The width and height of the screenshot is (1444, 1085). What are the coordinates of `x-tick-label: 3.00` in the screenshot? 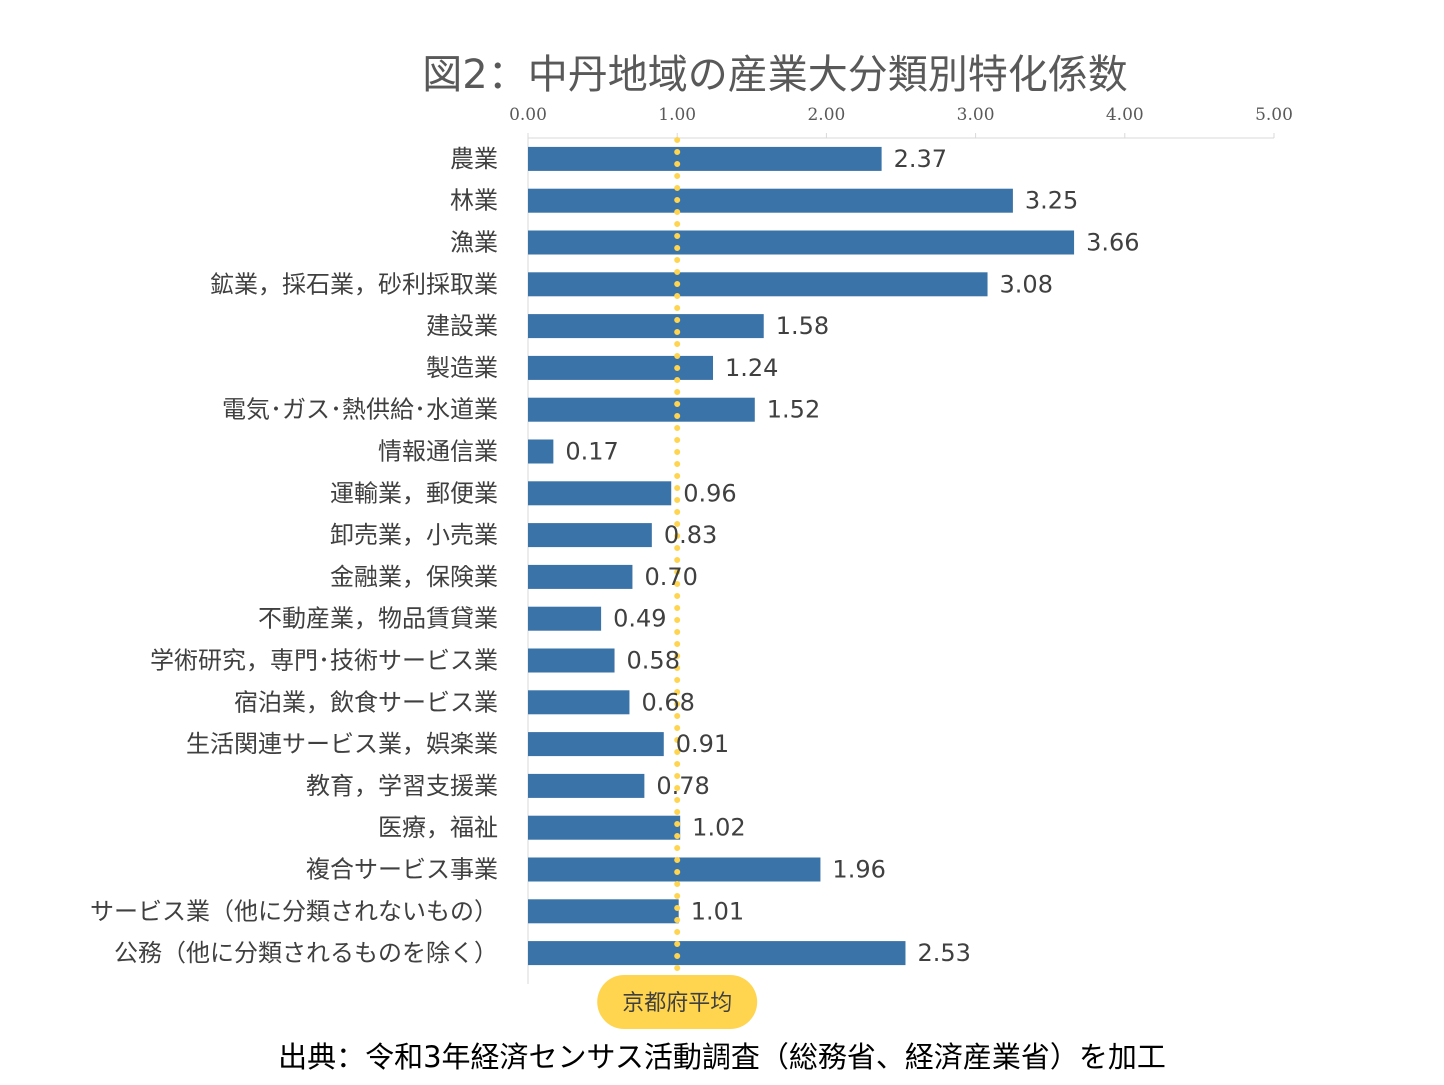 It's located at (976, 115).